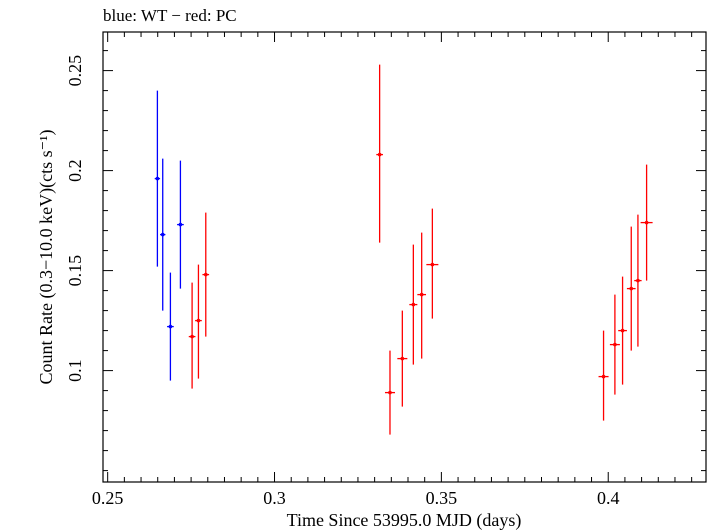 This screenshot has height=532, width=709. What do you see at coordinates (608, 498) in the screenshot?
I see `x-tick-label: 0.4` at bounding box center [608, 498].